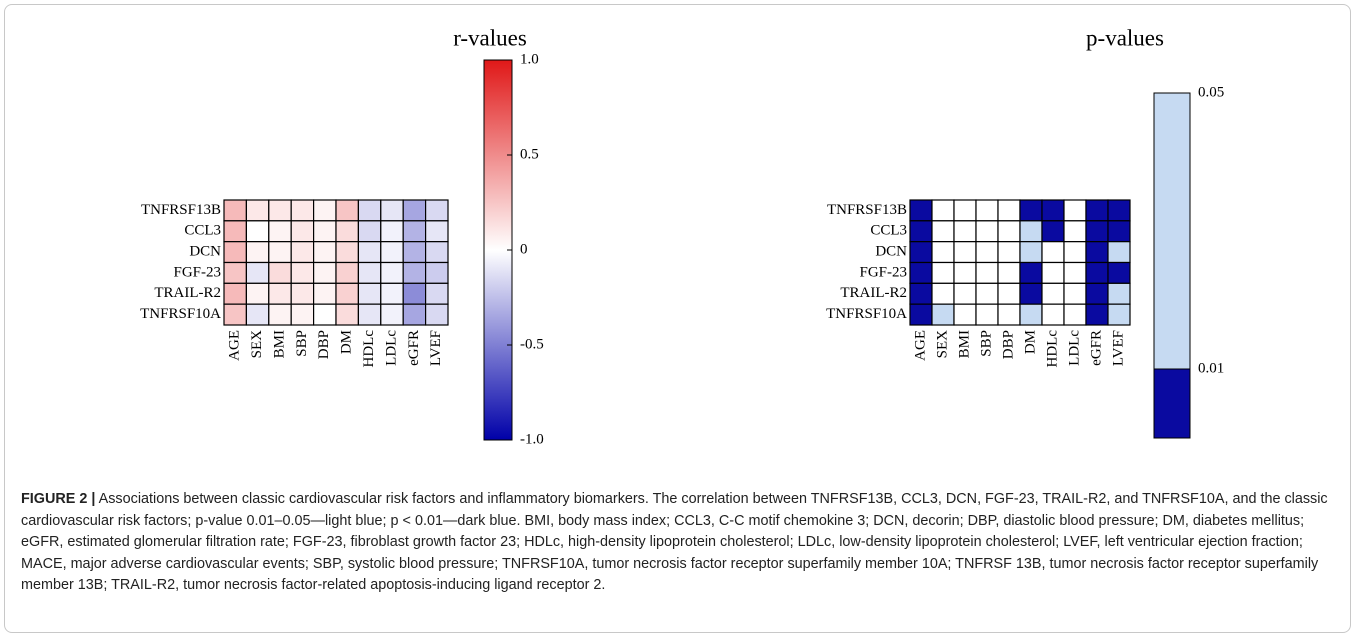 This screenshot has height=639, width=1357. Describe the element at coordinates (920, 345) in the screenshot. I see `column-label: AGE` at that location.